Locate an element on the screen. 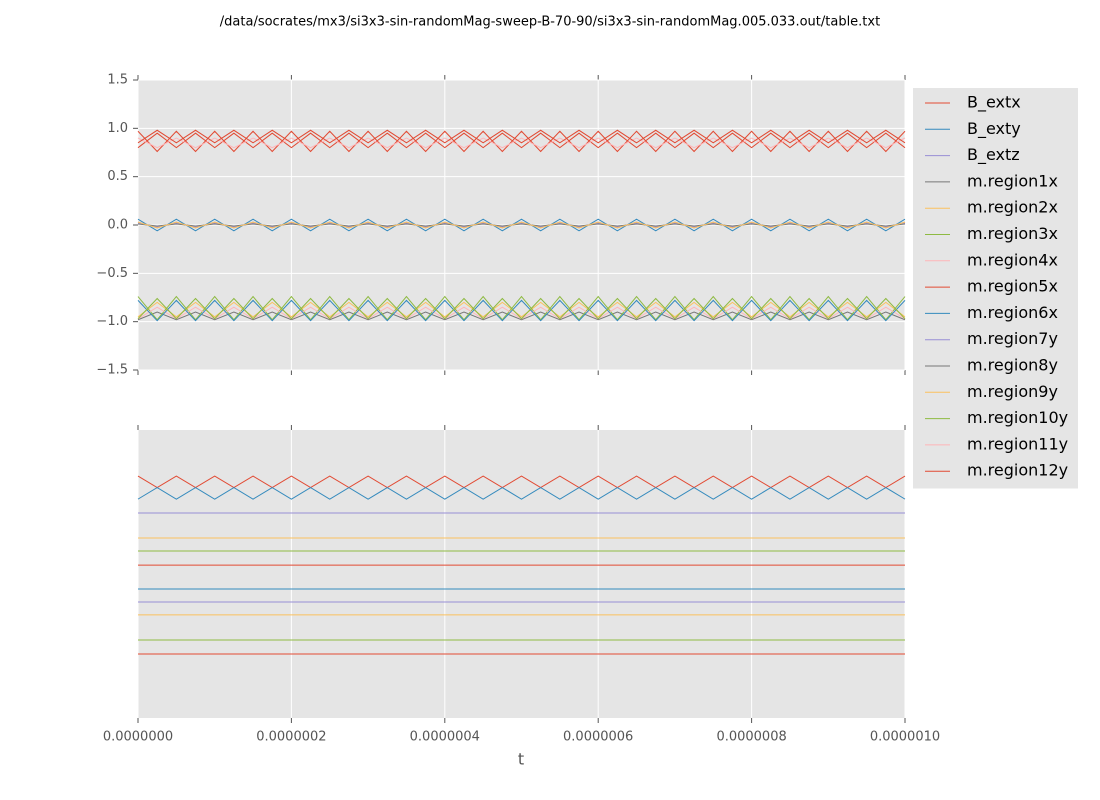 The width and height of the screenshot is (1100, 800). y-tick-label: −1.0 is located at coordinates (112, 321).